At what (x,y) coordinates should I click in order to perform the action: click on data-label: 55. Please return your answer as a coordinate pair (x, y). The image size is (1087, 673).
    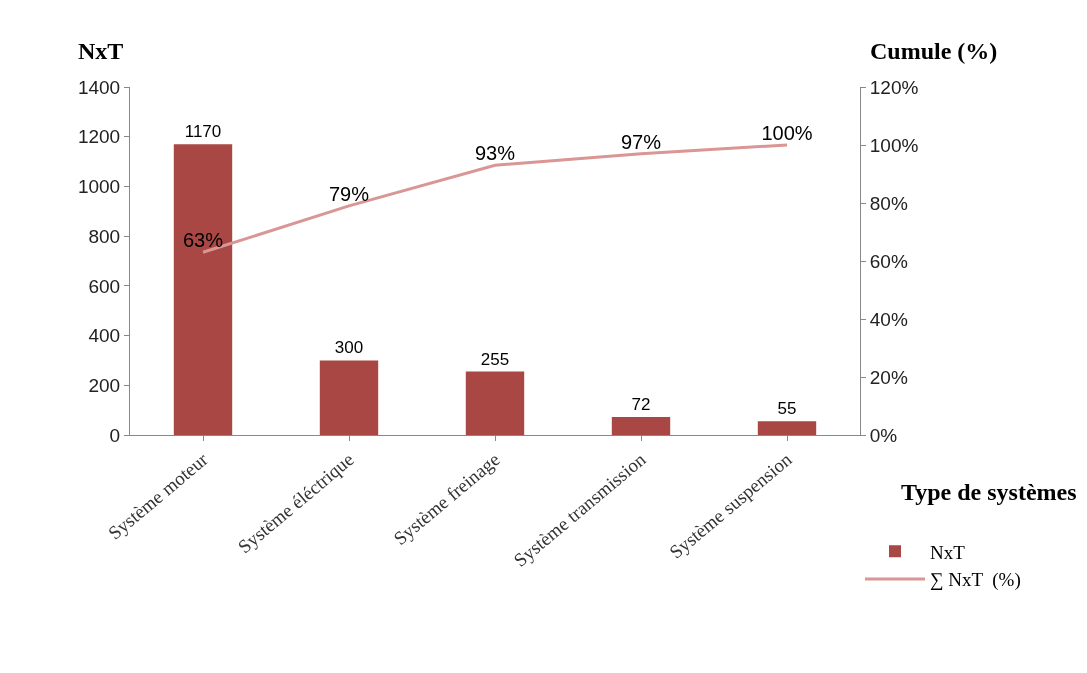
    Looking at the image, I should click on (787, 409).